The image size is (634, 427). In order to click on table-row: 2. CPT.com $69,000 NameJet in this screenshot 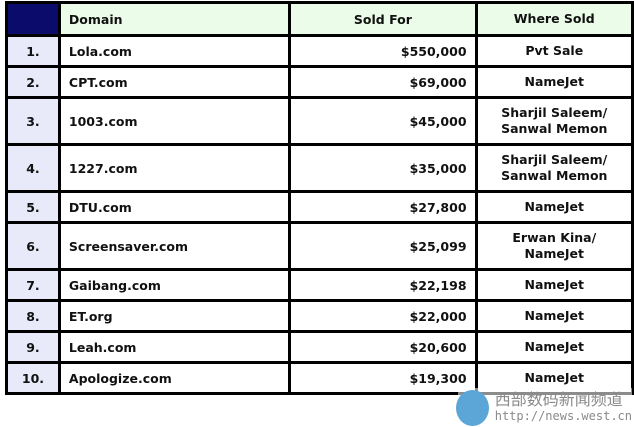, I will do `click(319, 82)`.